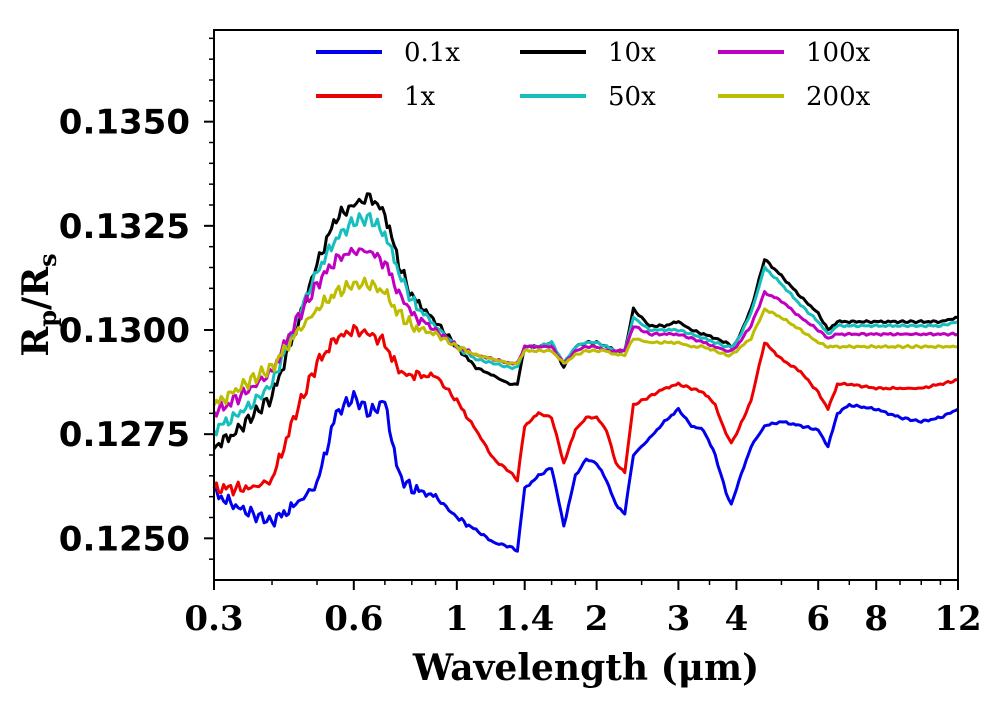  I want to click on y-tick-label: 0.1325, so click(124, 227).